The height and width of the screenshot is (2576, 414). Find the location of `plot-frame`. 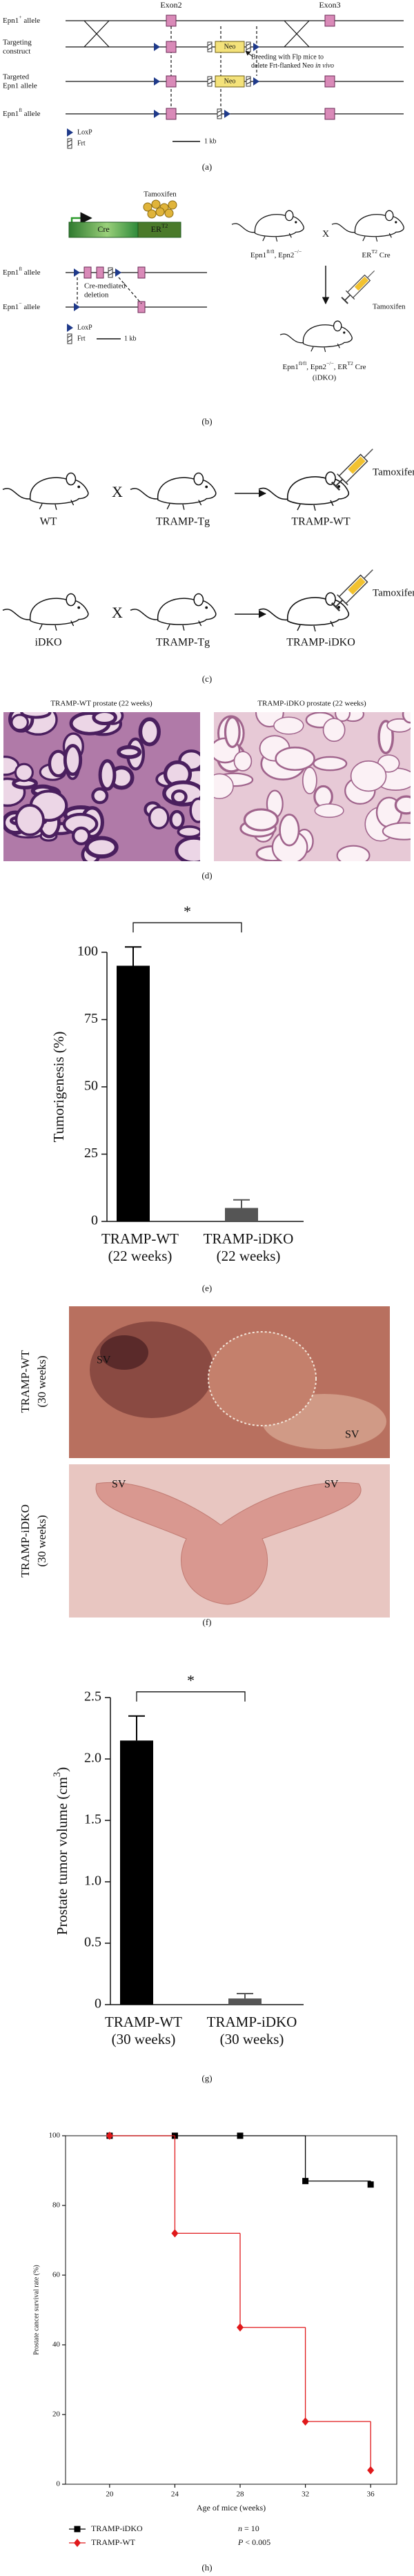

plot-frame is located at coordinates (231, 2310).